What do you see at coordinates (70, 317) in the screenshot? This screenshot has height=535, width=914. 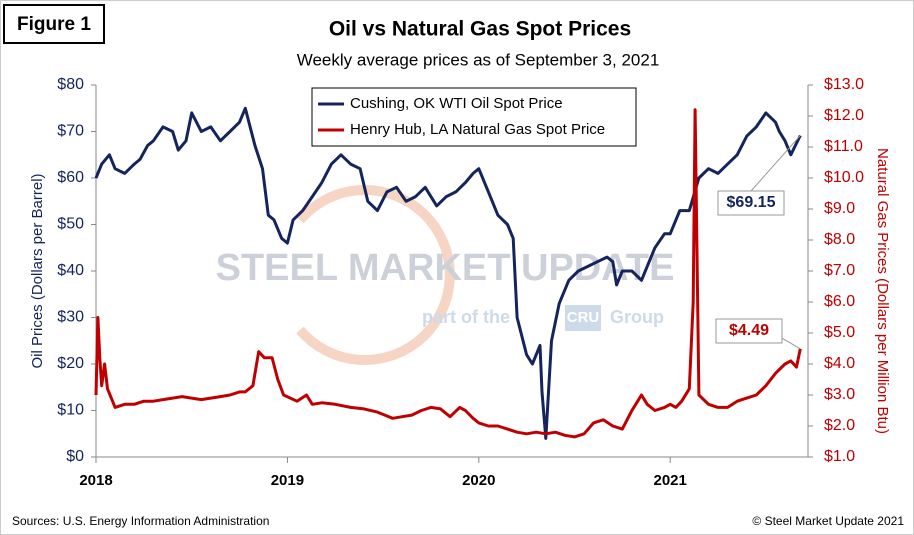 I see `y-tick-label: $30` at bounding box center [70, 317].